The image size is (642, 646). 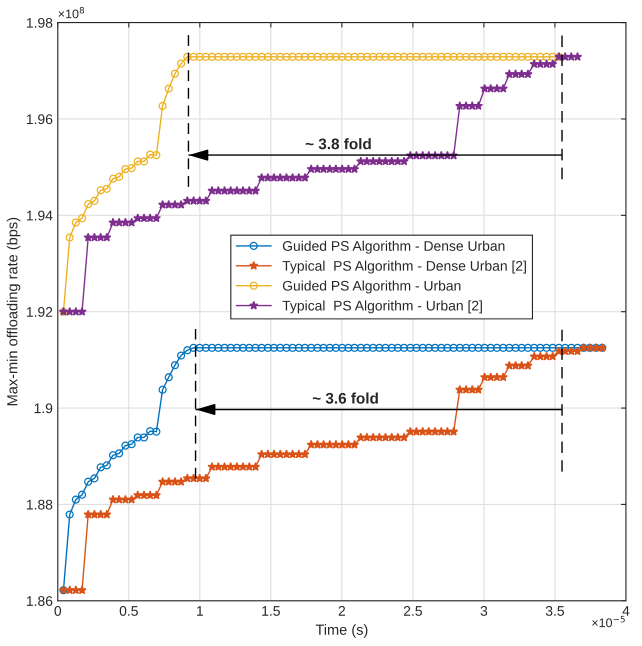 What do you see at coordinates (39, 215) in the screenshot?
I see `y-tick-label: 1.94` at bounding box center [39, 215].